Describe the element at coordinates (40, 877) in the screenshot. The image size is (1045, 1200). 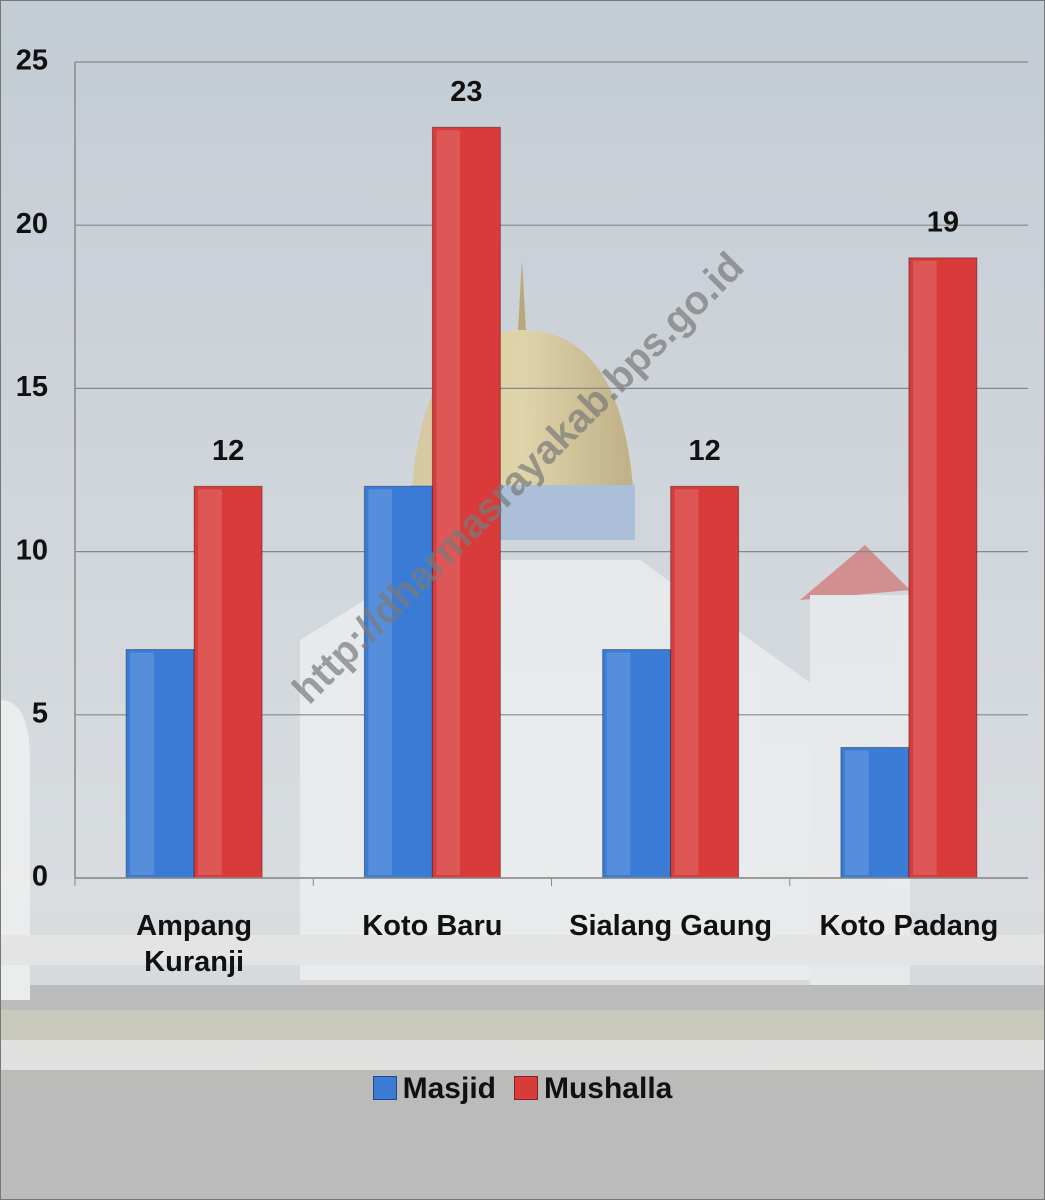
I see `y-tick-label: 0` at that location.